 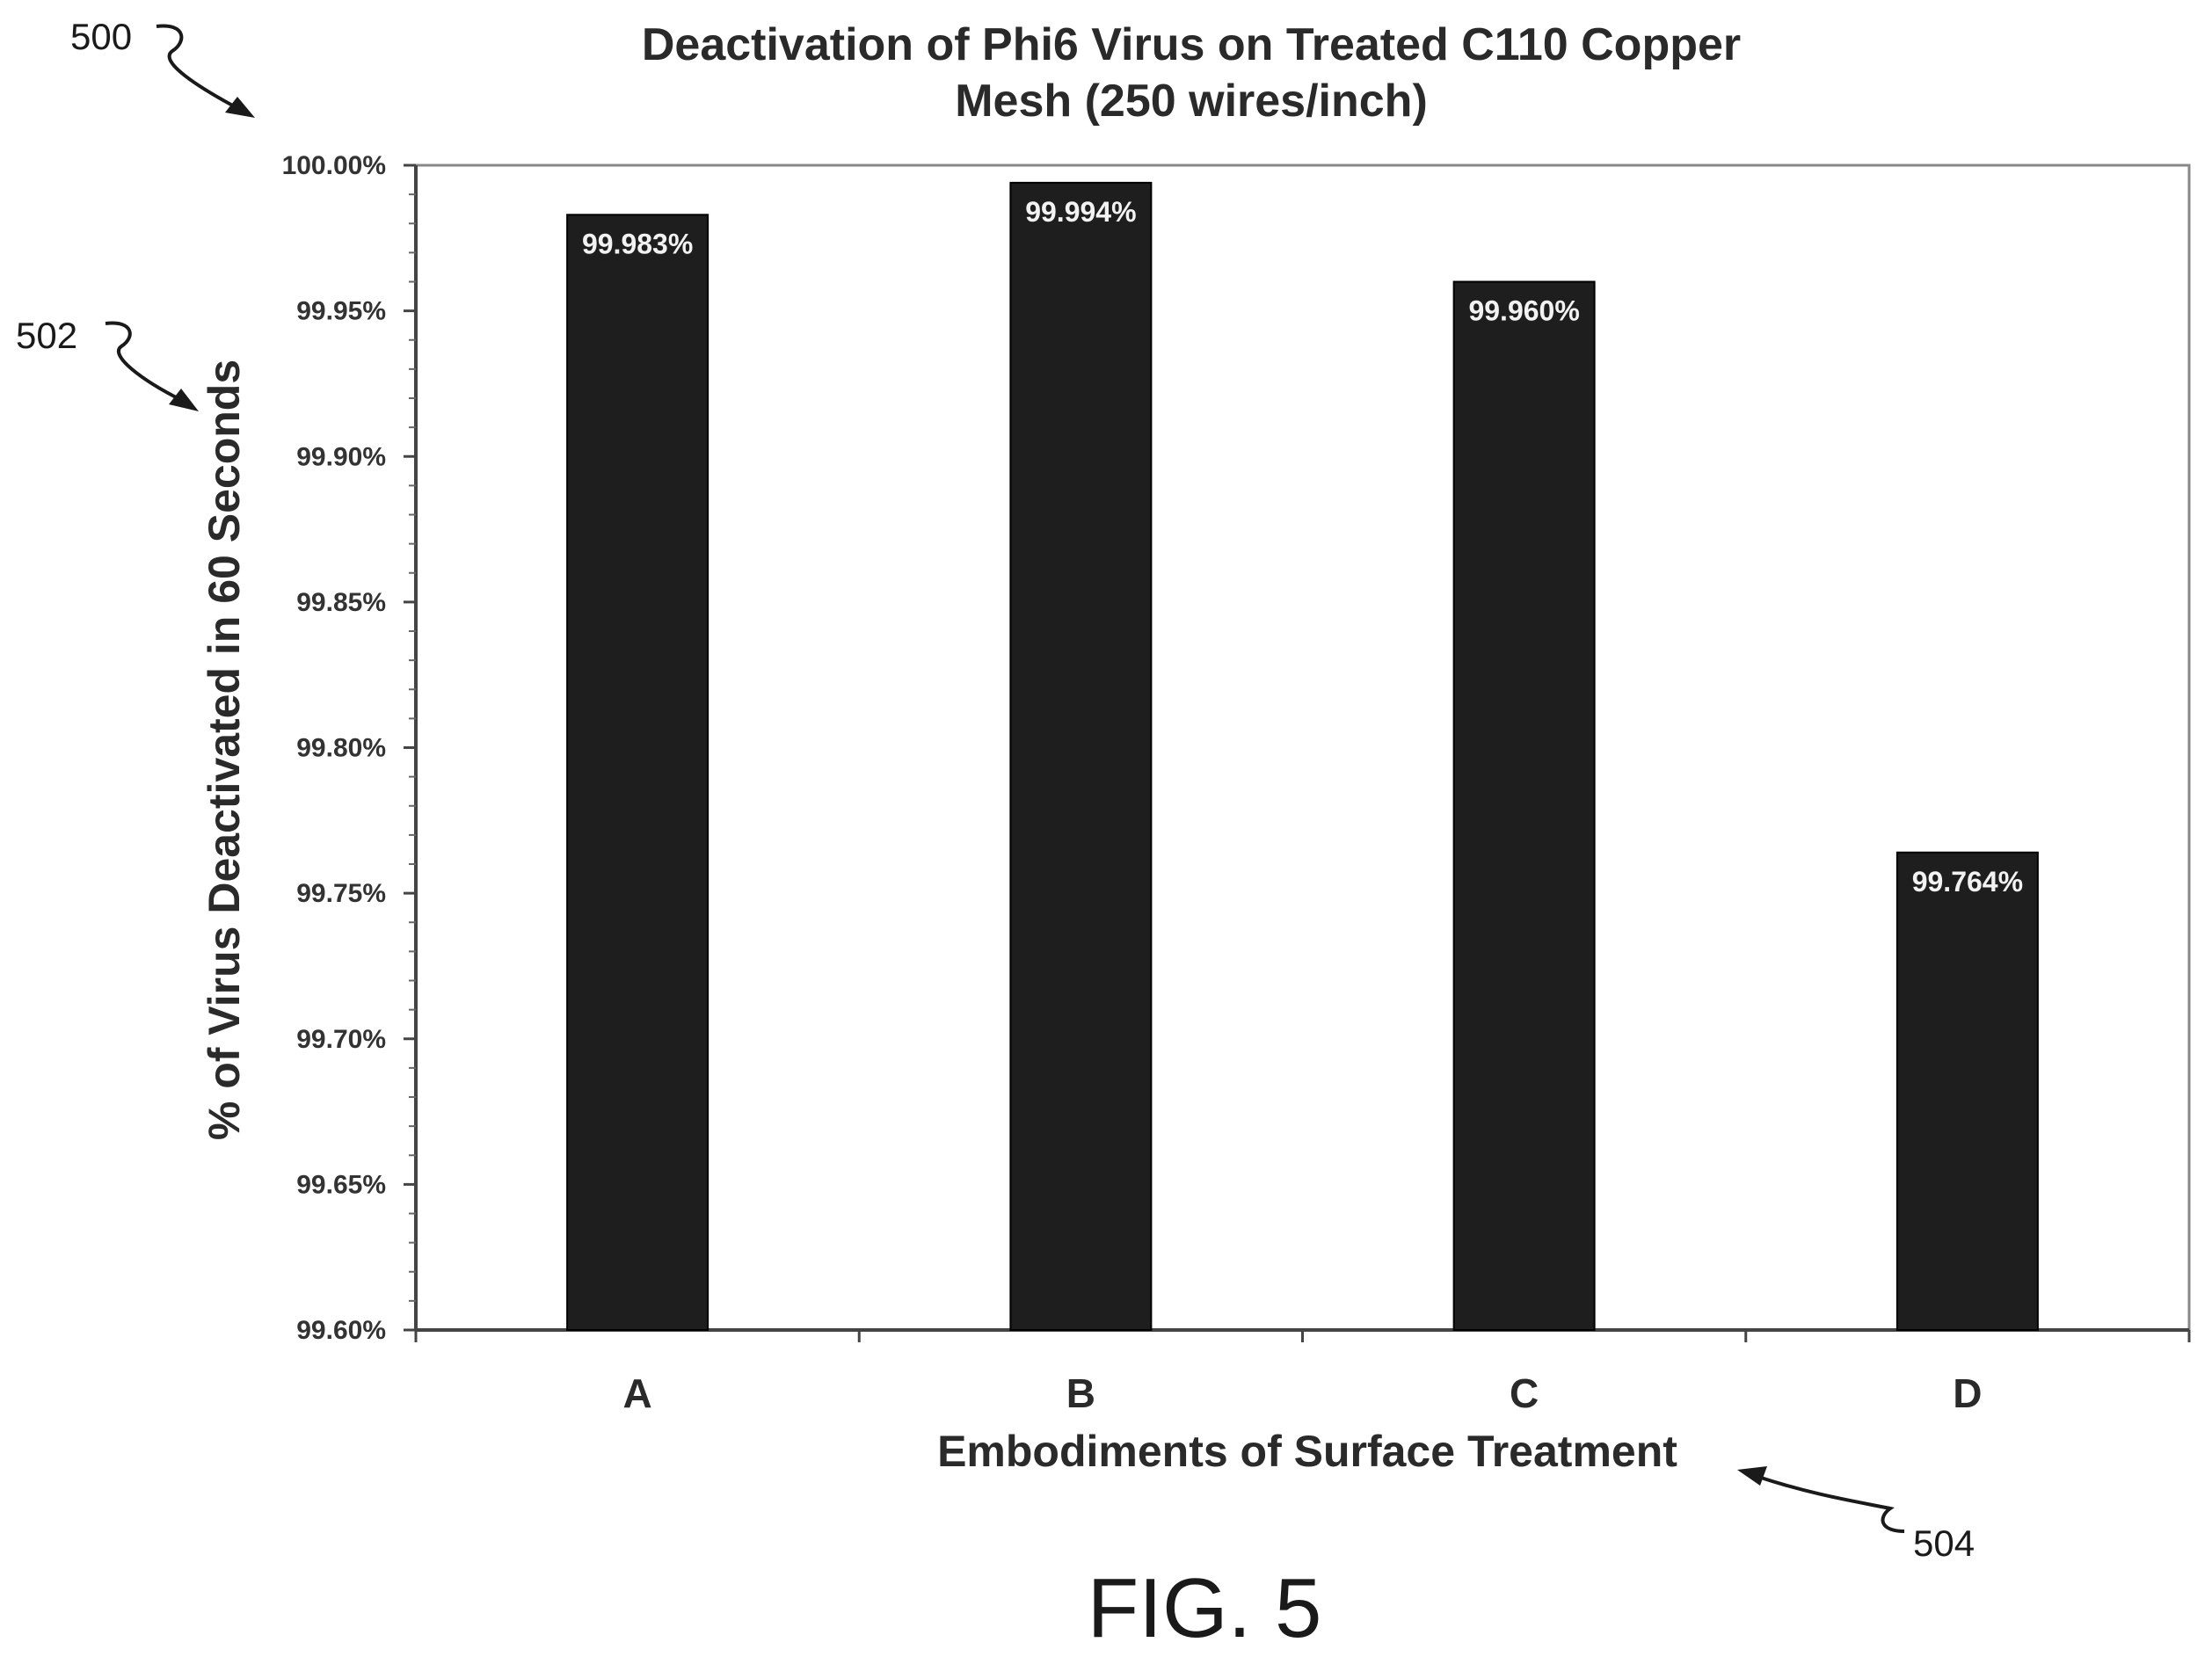 I want to click on chart-title-line-2: Mesh (250 wires/inch), so click(x=1191, y=101).